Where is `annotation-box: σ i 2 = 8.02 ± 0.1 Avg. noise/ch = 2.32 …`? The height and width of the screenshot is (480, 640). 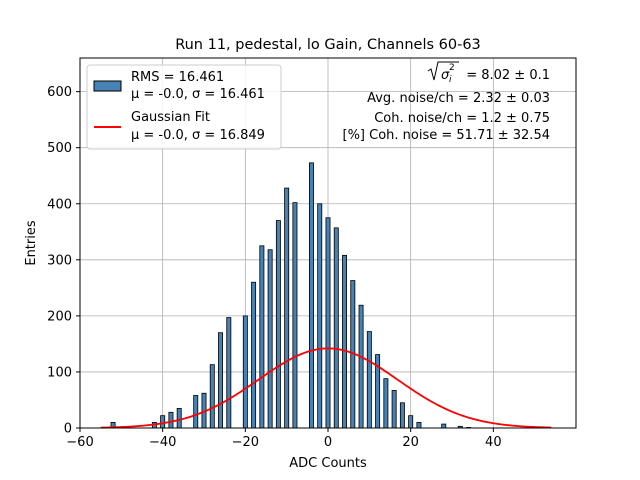
annotation-box: σ i 2 = 8.02 ± 0.1 Avg. noise/ch = 2.32 … is located at coordinates (447, 102).